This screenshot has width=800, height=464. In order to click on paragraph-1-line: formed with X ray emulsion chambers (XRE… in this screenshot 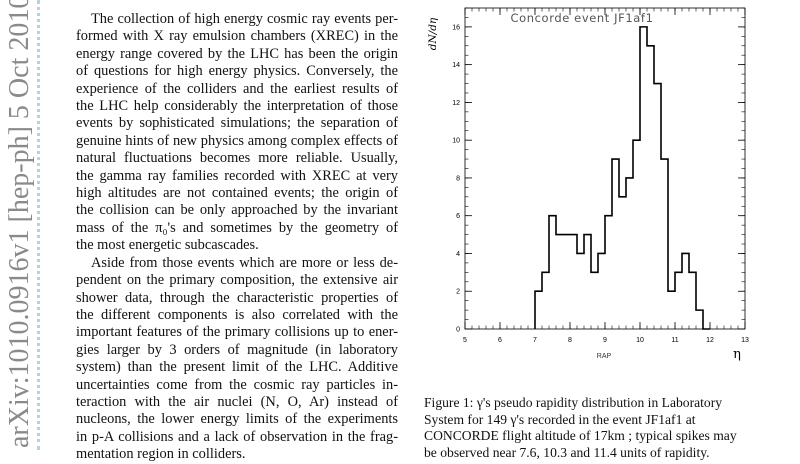, I will do `click(237, 36)`.